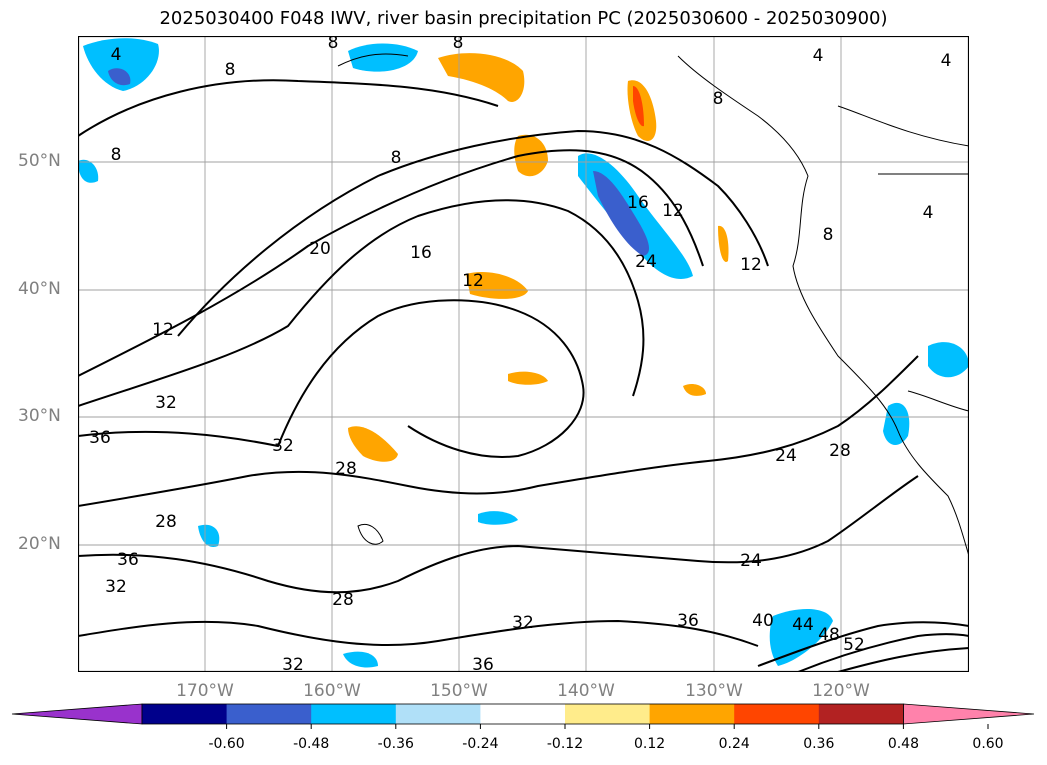 This screenshot has height=765, width=1047. I want to click on contour-label: 44, so click(803, 625).